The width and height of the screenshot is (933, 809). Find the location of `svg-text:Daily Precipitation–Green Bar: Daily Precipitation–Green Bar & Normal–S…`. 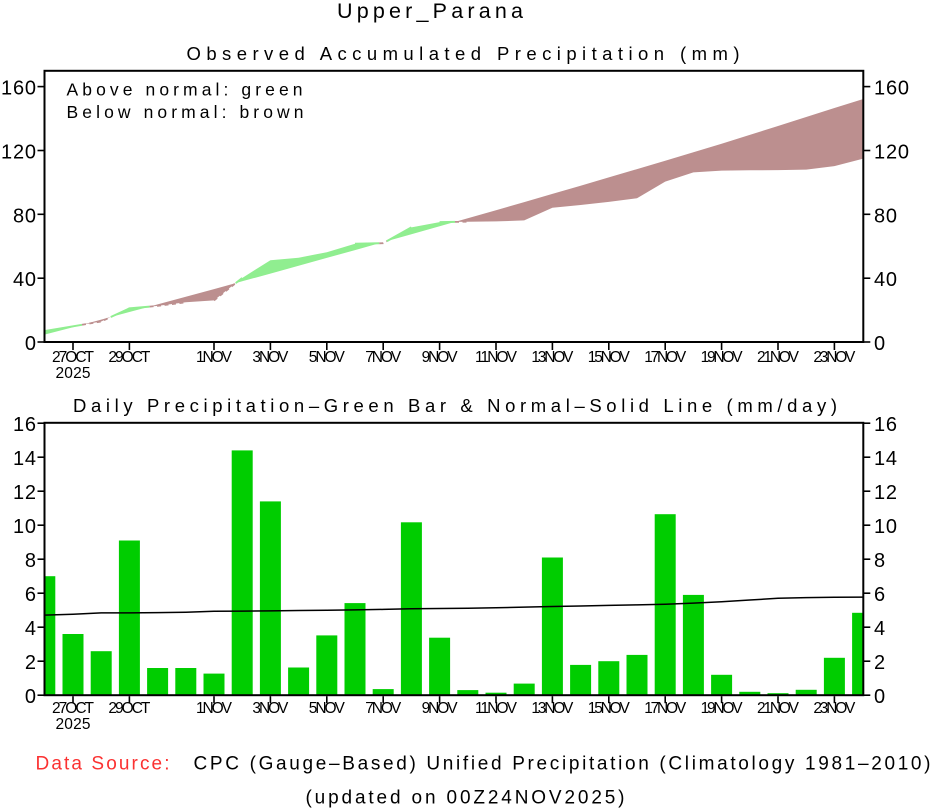

svg-text:Daily Precipitation–Green Bar: Daily Precipitation–Green Bar & Normal–S… is located at coordinates (455, 405).